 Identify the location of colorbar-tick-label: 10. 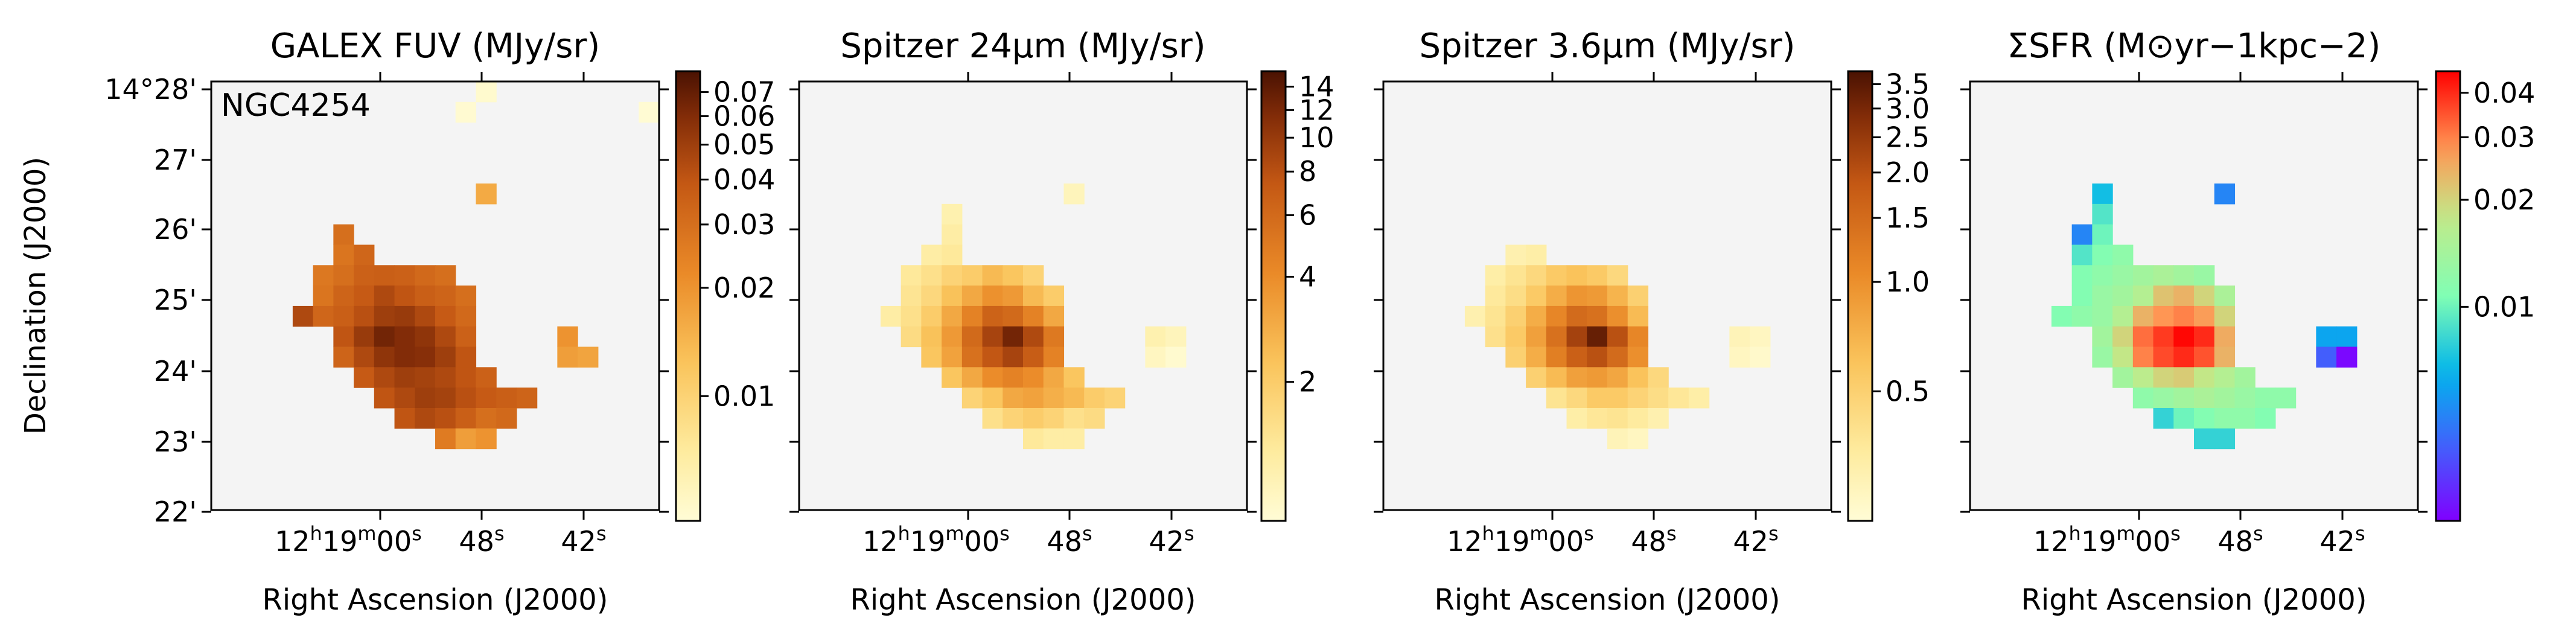
(1316, 137).